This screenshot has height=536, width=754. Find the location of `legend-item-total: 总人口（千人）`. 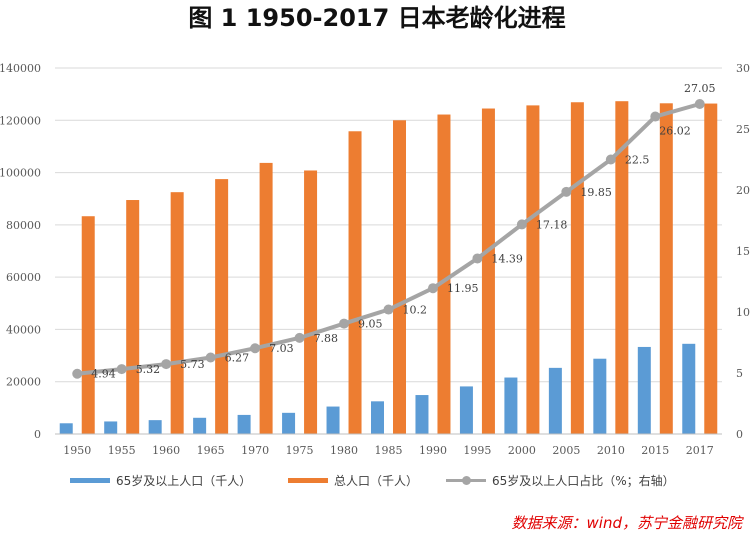

legend-item-total: 总人口（千人） is located at coordinates (353, 480).